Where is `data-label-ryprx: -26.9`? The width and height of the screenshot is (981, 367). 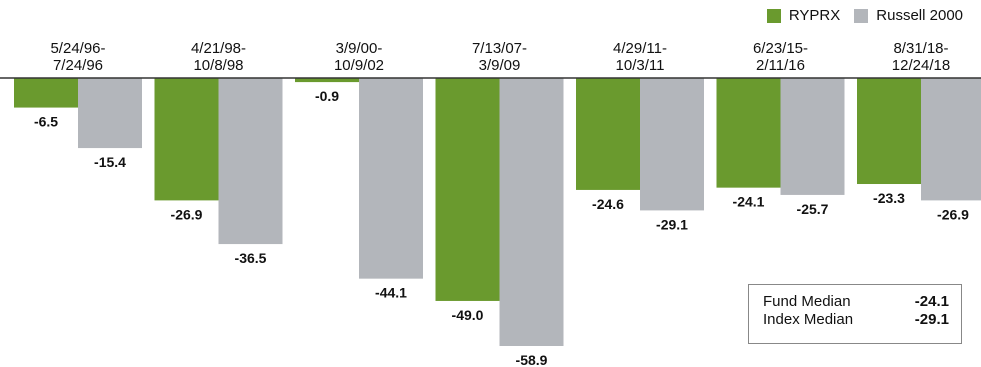 data-label-ryprx: -26.9 is located at coordinates (187, 214).